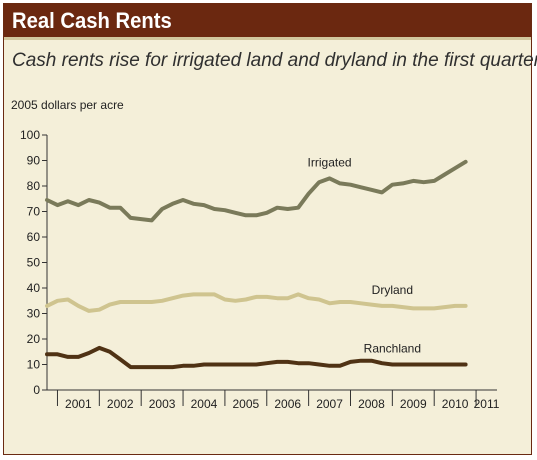 The height and width of the screenshot is (460, 537). Describe the element at coordinates (245, 404) in the screenshot. I see `x-tick-label: 2005` at that location.